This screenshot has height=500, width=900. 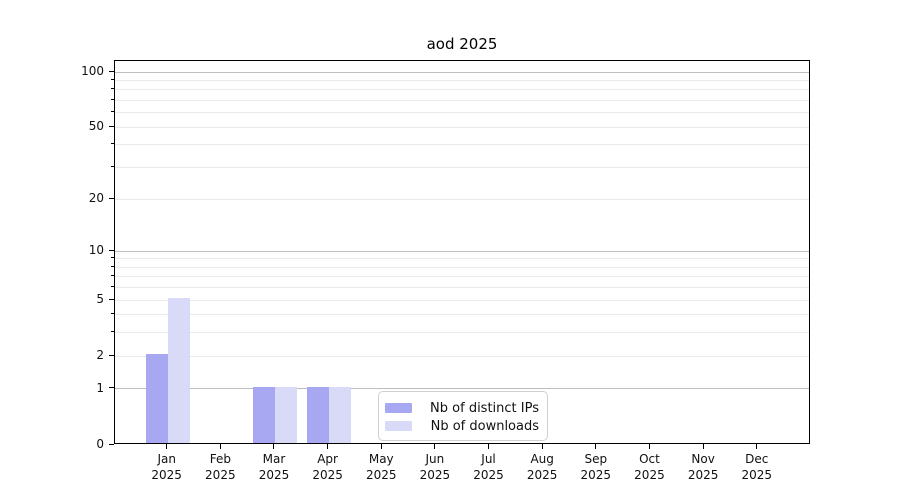 What do you see at coordinates (484, 408) in the screenshot?
I see `legend-label: Nb of distinct IPs` at bounding box center [484, 408].